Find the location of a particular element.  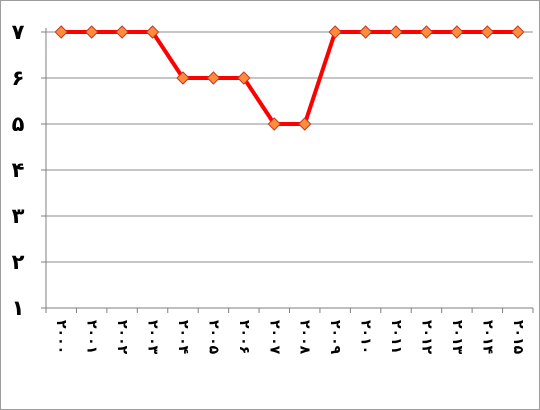

y-tick-label: ۶ is located at coordinates (18, 78).